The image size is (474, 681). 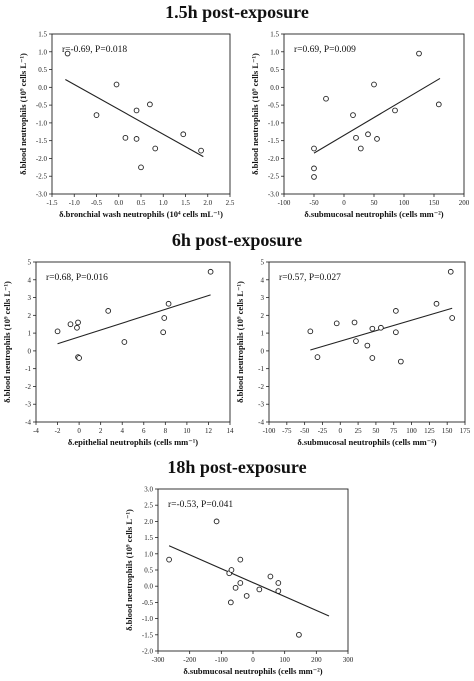 What do you see at coordinates (36, 431) in the screenshot?
I see `x-tick-label: -4` at bounding box center [36, 431].